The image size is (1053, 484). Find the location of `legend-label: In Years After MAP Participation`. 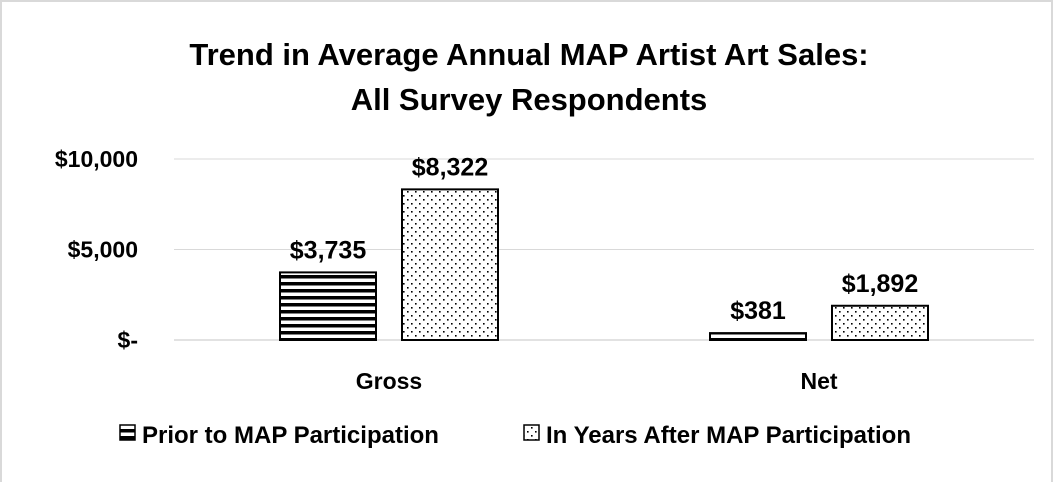

legend-label: In Years After MAP Participation is located at coordinates (728, 435).